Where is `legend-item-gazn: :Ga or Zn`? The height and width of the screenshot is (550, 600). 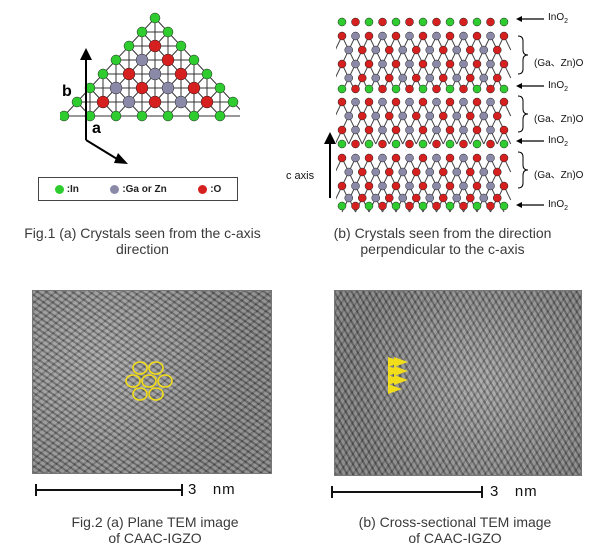 legend-item-gazn: :Ga or Zn is located at coordinates (138, 189).